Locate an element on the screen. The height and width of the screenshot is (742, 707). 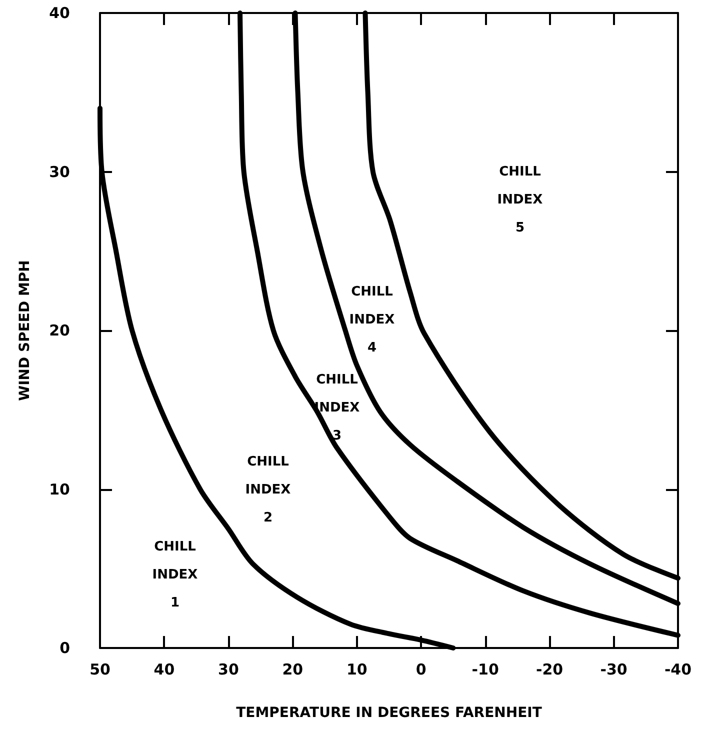
x-tick-label: 30 is located at coordinates (228, 669).